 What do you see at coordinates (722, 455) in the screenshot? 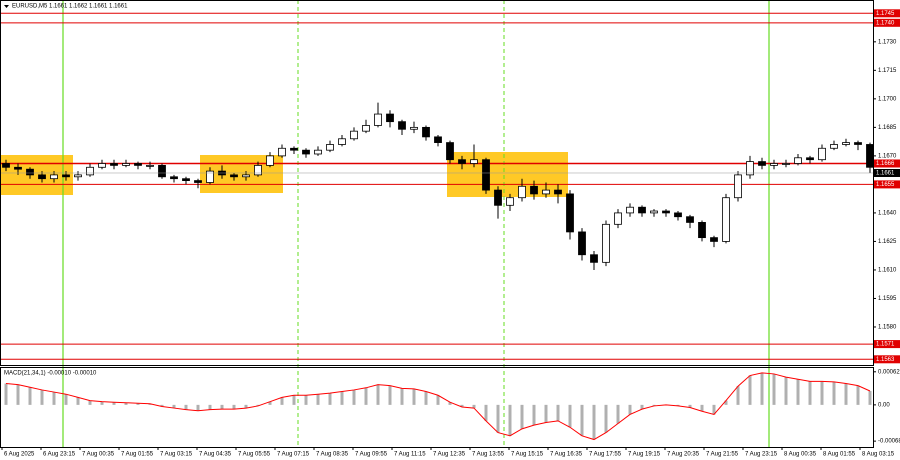
I see `x-tick-label: 7 Aug 21:55` at bounding box center [722, 455].